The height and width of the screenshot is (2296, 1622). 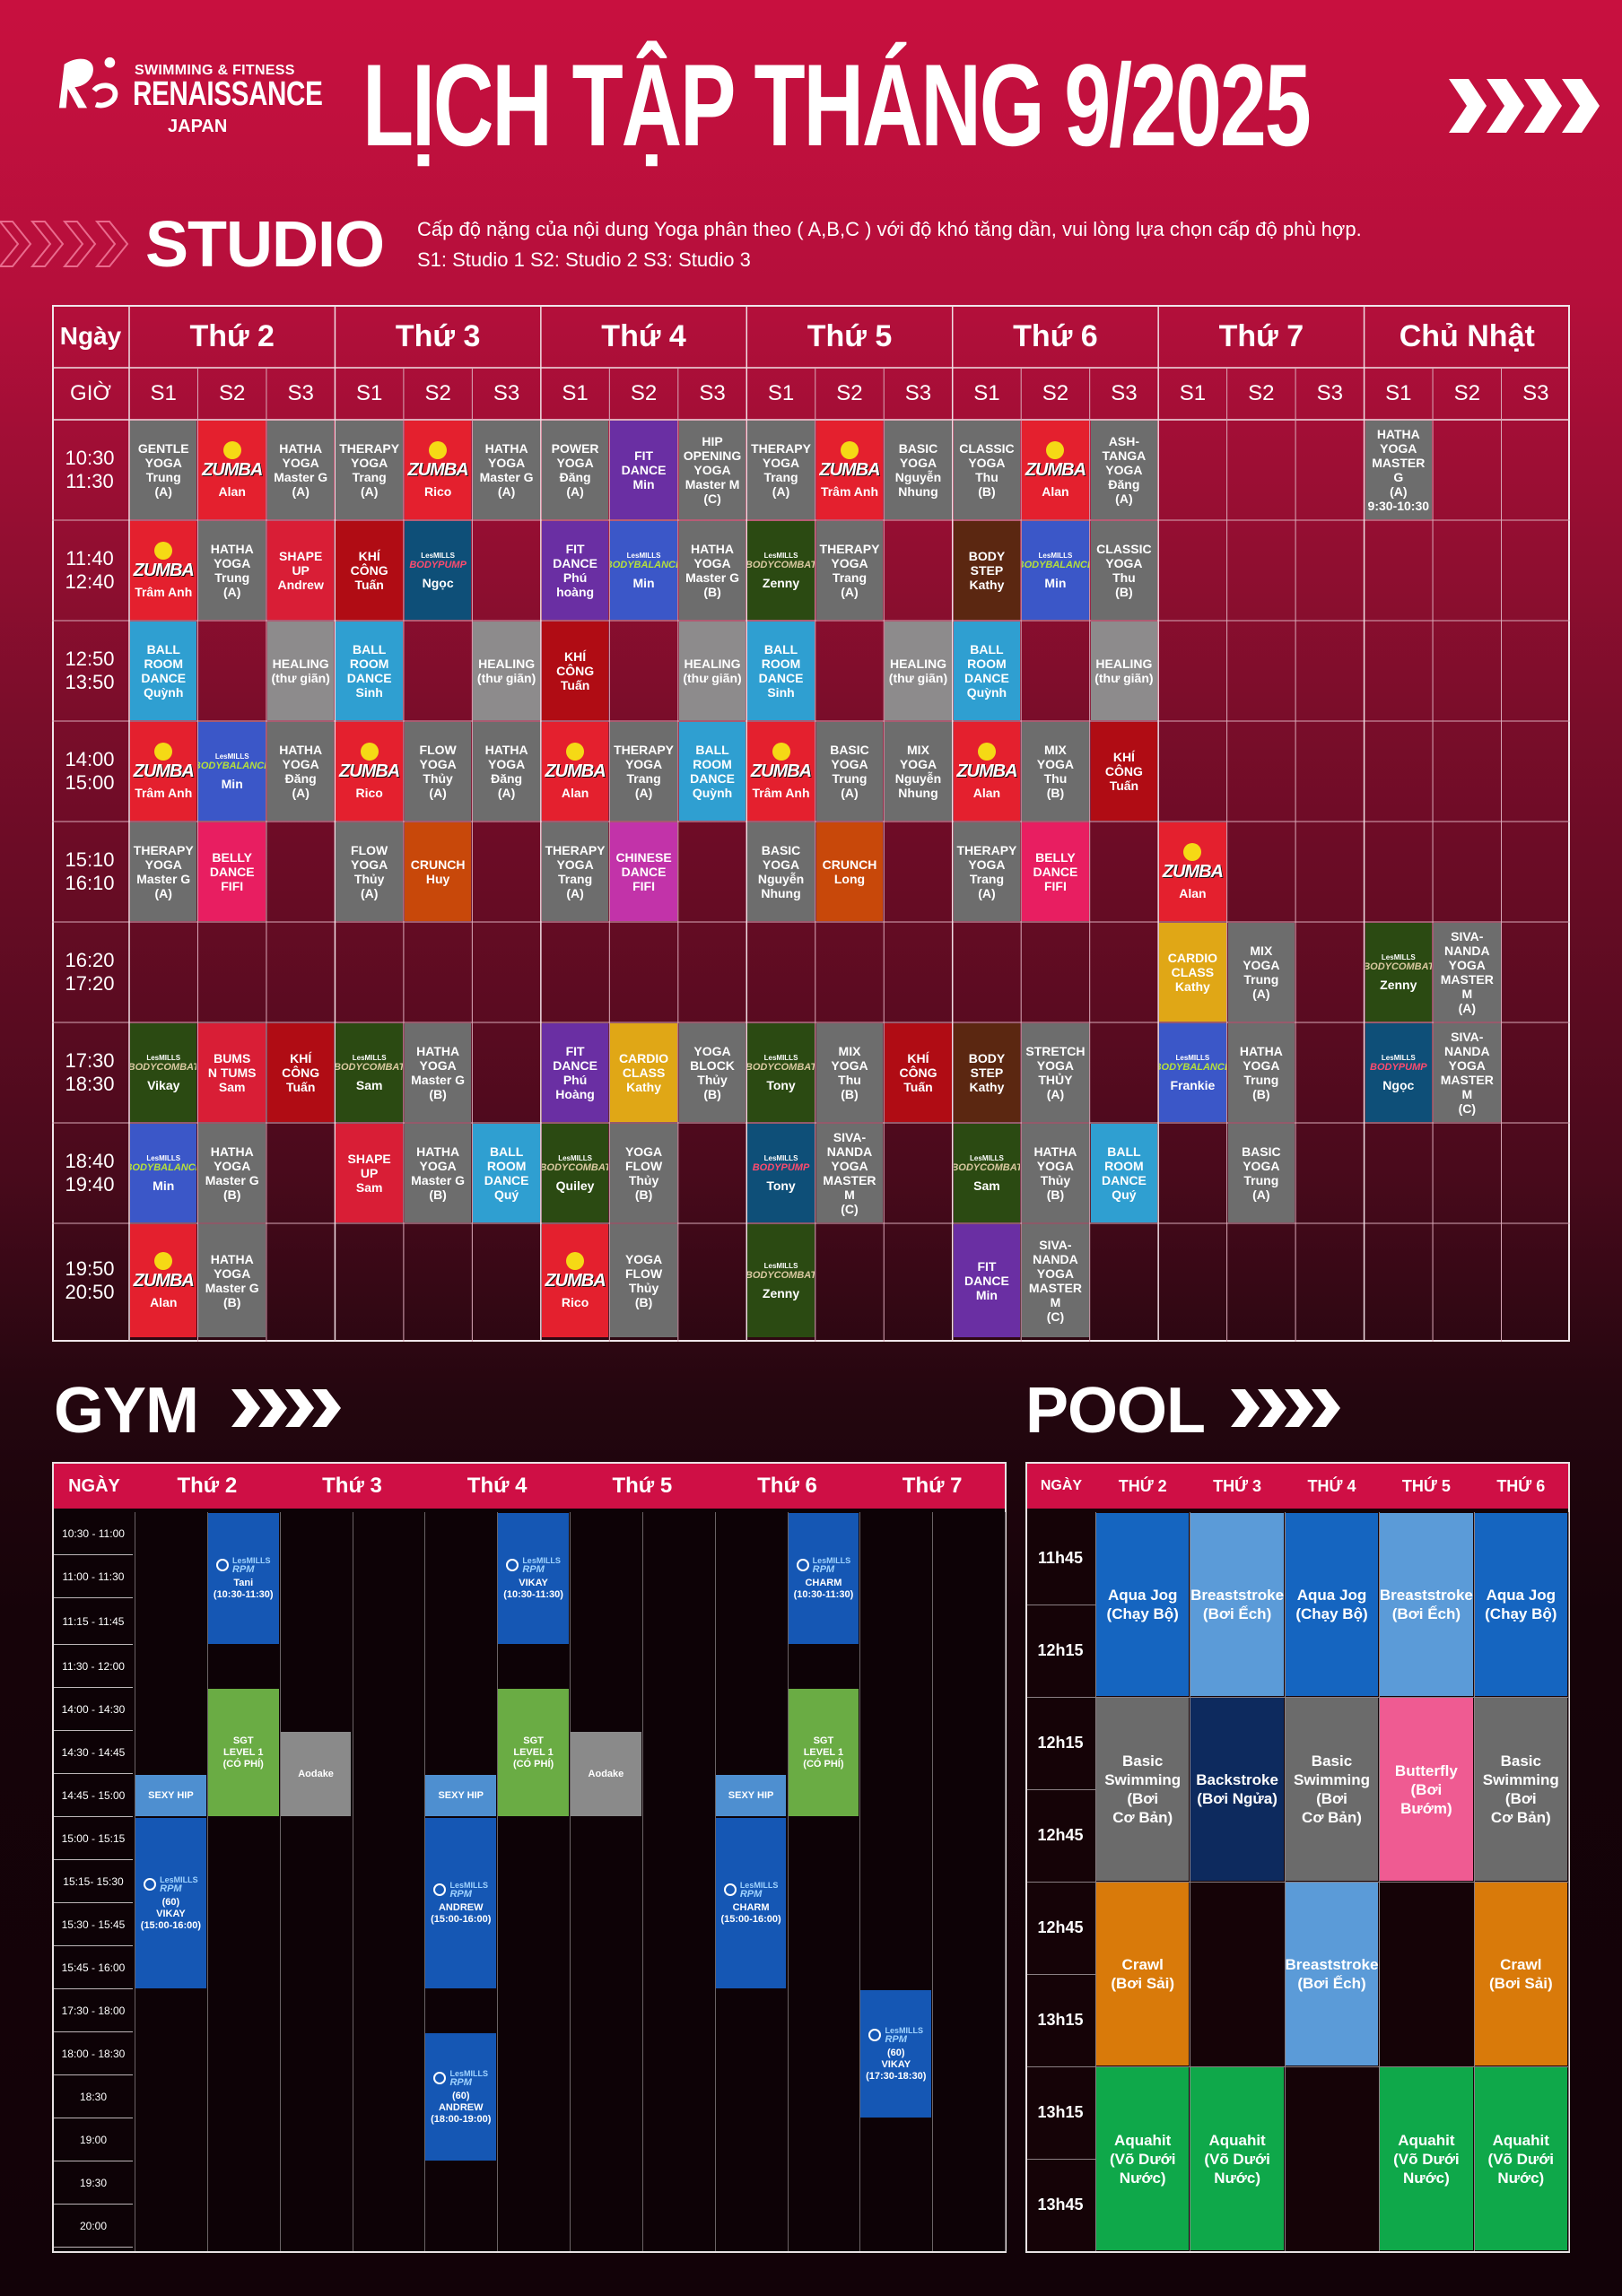 I want to click on pool-class-text: Aquahit, so click(x=1426, y=2140).